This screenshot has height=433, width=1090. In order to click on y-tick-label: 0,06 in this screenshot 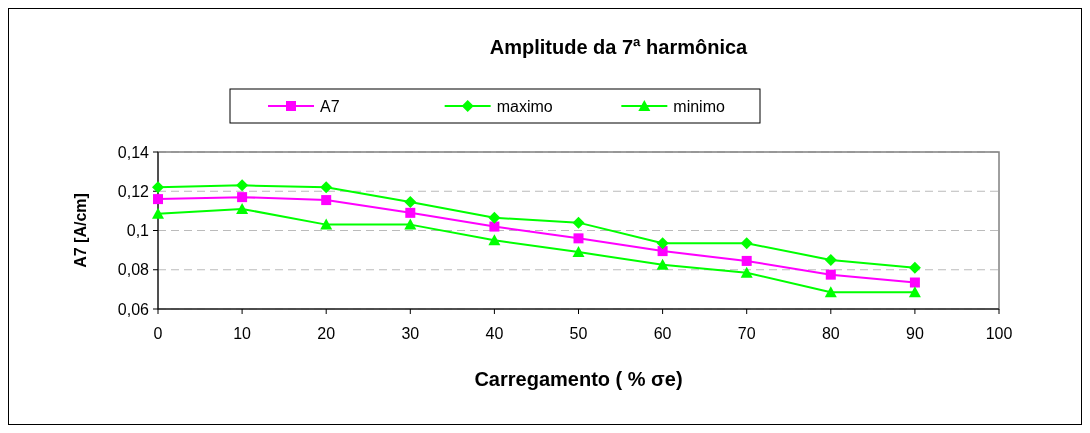, I will do `click(133, 309)`.